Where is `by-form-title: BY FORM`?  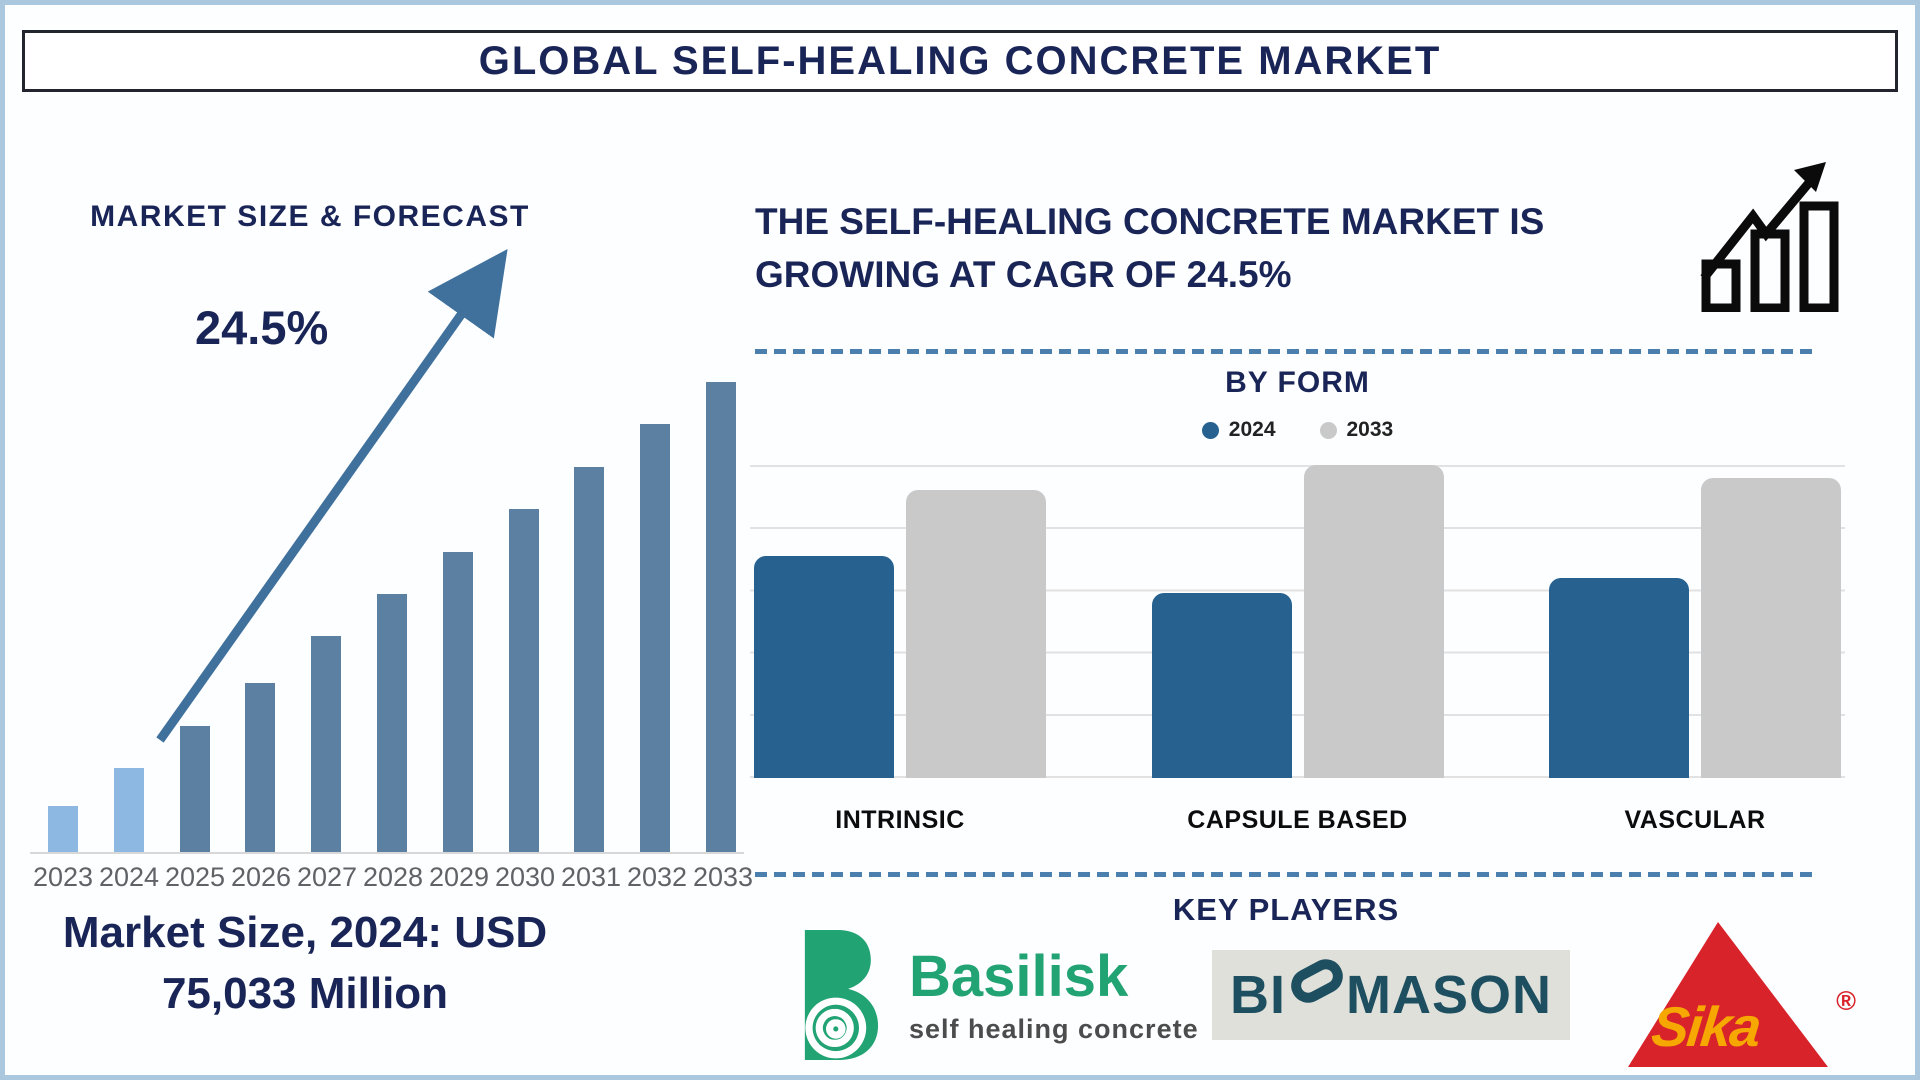 by-form-title: BY FORM is located at coordinates (1297, 382).